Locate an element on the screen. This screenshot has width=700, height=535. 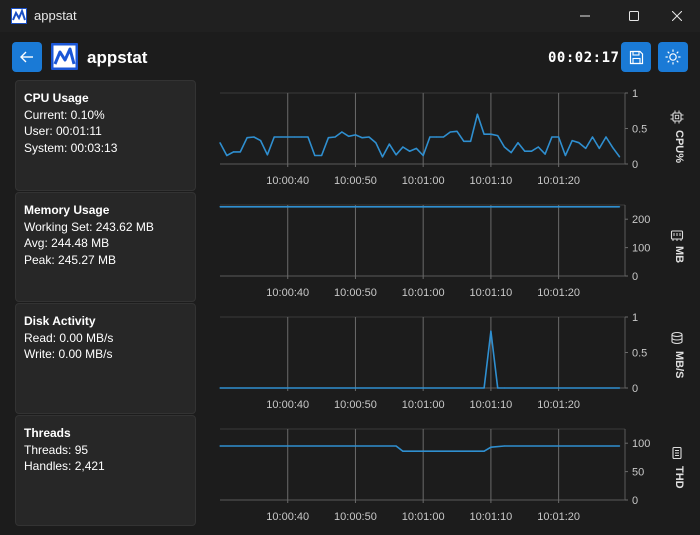
save-button is located at coordinates (636, 57).